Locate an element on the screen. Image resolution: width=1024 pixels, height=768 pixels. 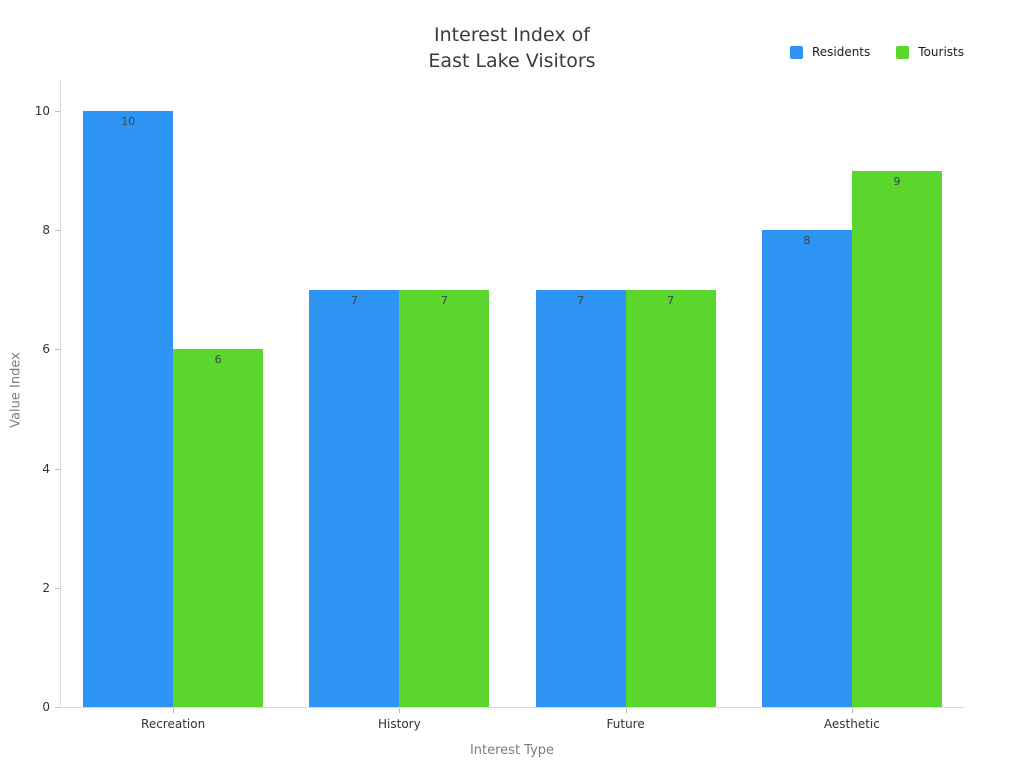
y-axis-line is located at coordinates (60, 393).